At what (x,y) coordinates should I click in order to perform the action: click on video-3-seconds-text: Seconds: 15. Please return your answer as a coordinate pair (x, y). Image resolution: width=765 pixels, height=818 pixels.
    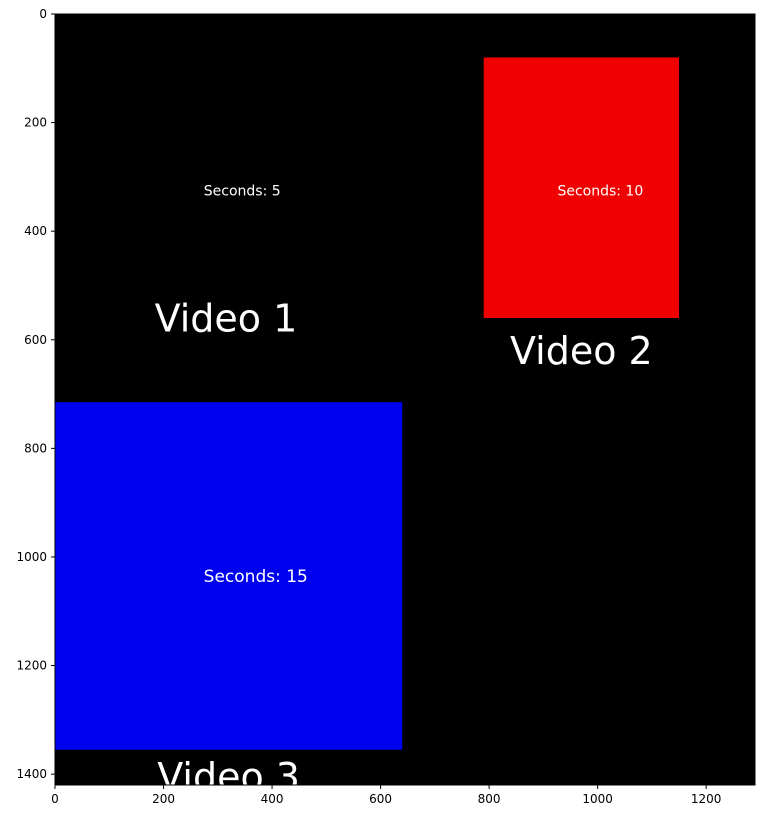
    Looking at the image, I should click on (256, 577).